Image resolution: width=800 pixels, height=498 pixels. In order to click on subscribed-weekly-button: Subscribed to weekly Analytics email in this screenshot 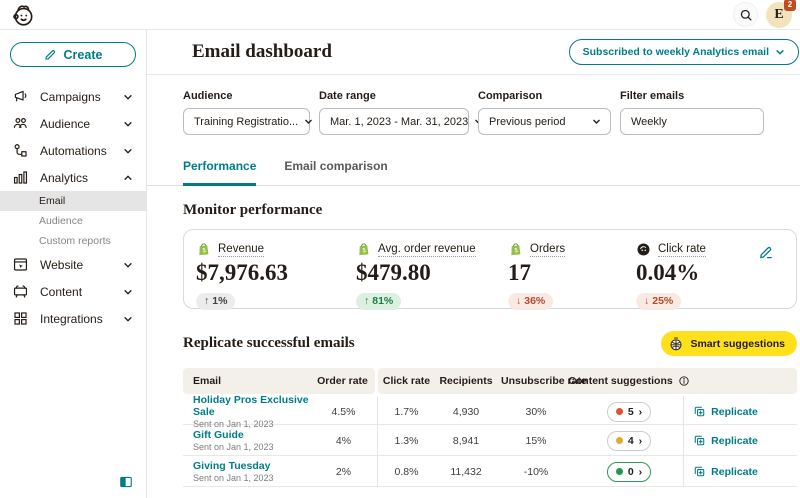, I will do `click(683, 52)`.